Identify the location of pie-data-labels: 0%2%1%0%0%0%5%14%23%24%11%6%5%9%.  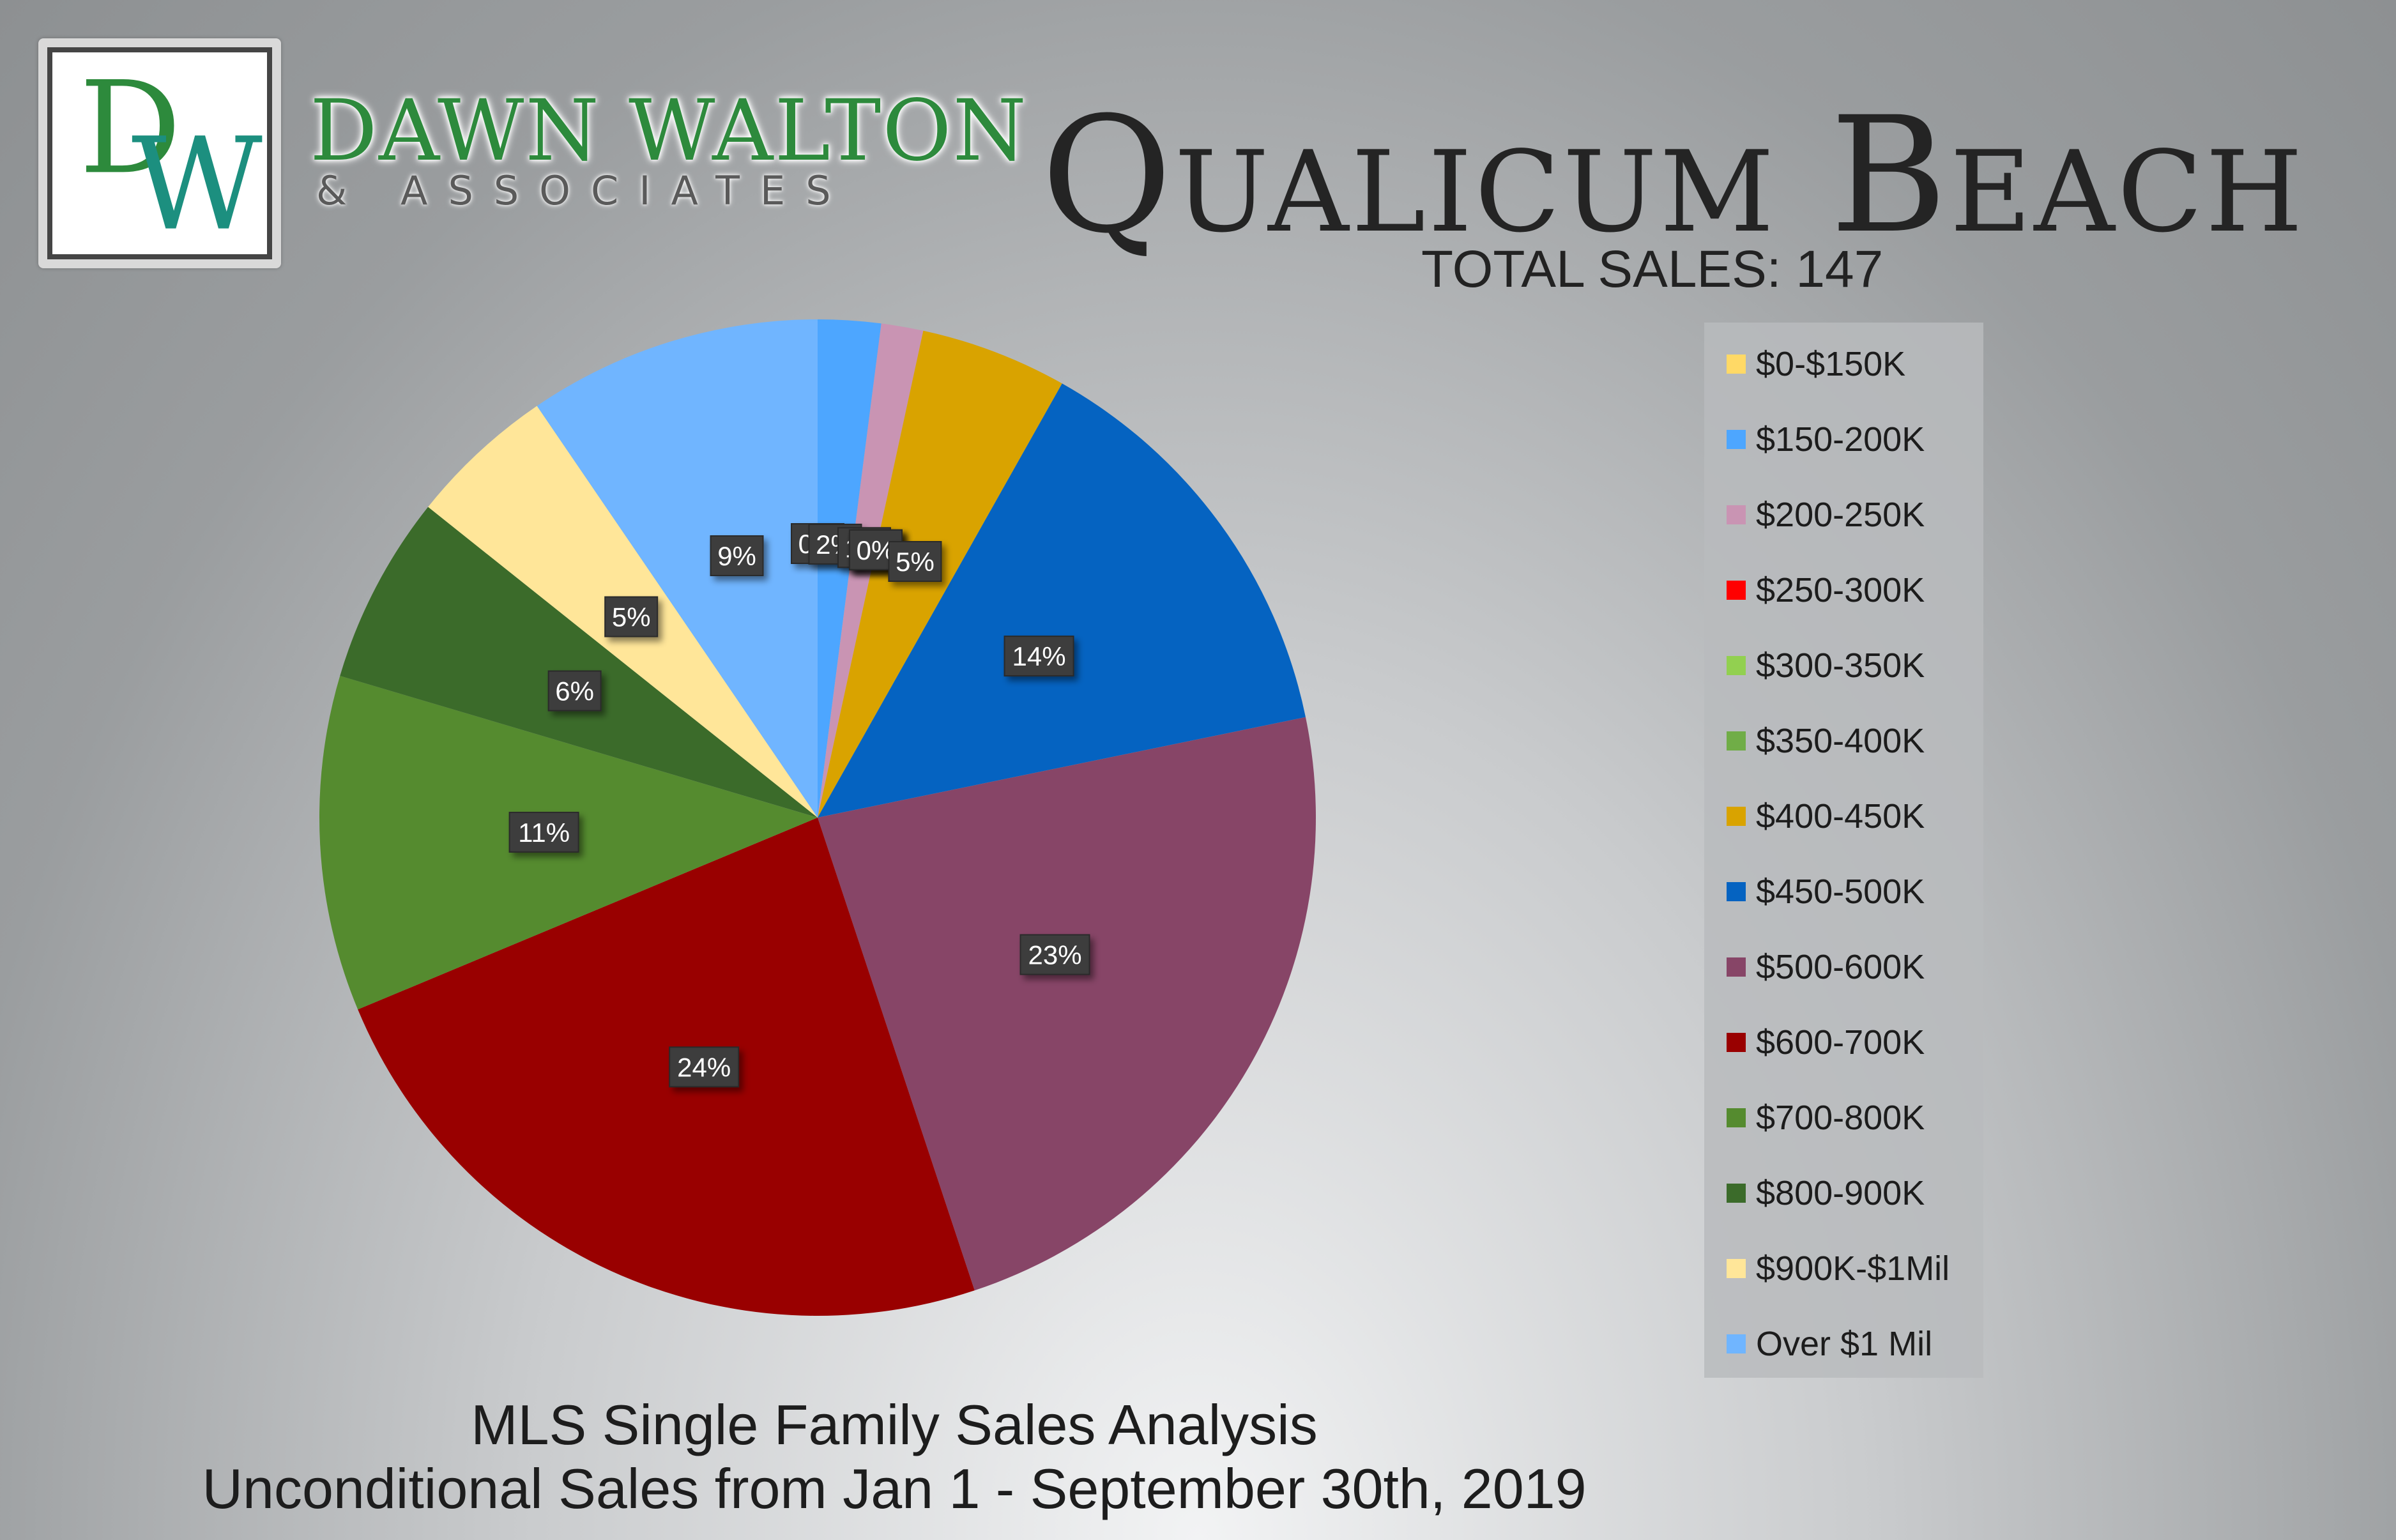
(799, 805).